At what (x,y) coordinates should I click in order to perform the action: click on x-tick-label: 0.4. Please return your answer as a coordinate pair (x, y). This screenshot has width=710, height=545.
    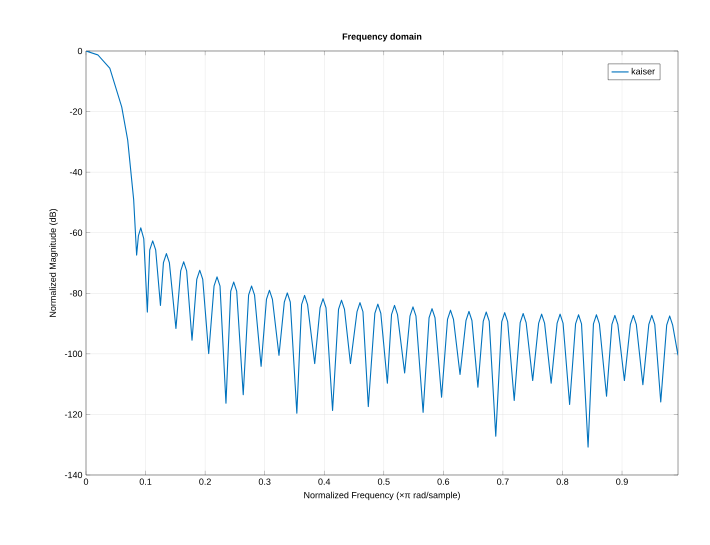
    Looking at the image, I should click on (324, 481).